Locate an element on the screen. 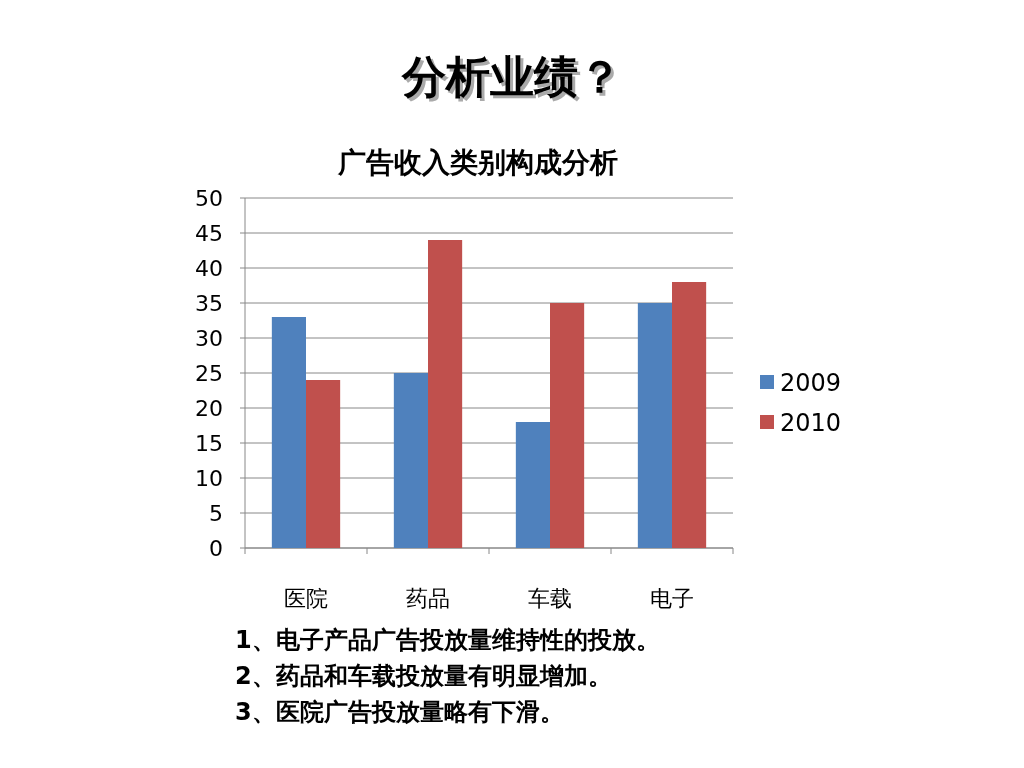 This screenshot has height=768, width=1024. y-tick-label: 20 is located at coordinates (209, 408).